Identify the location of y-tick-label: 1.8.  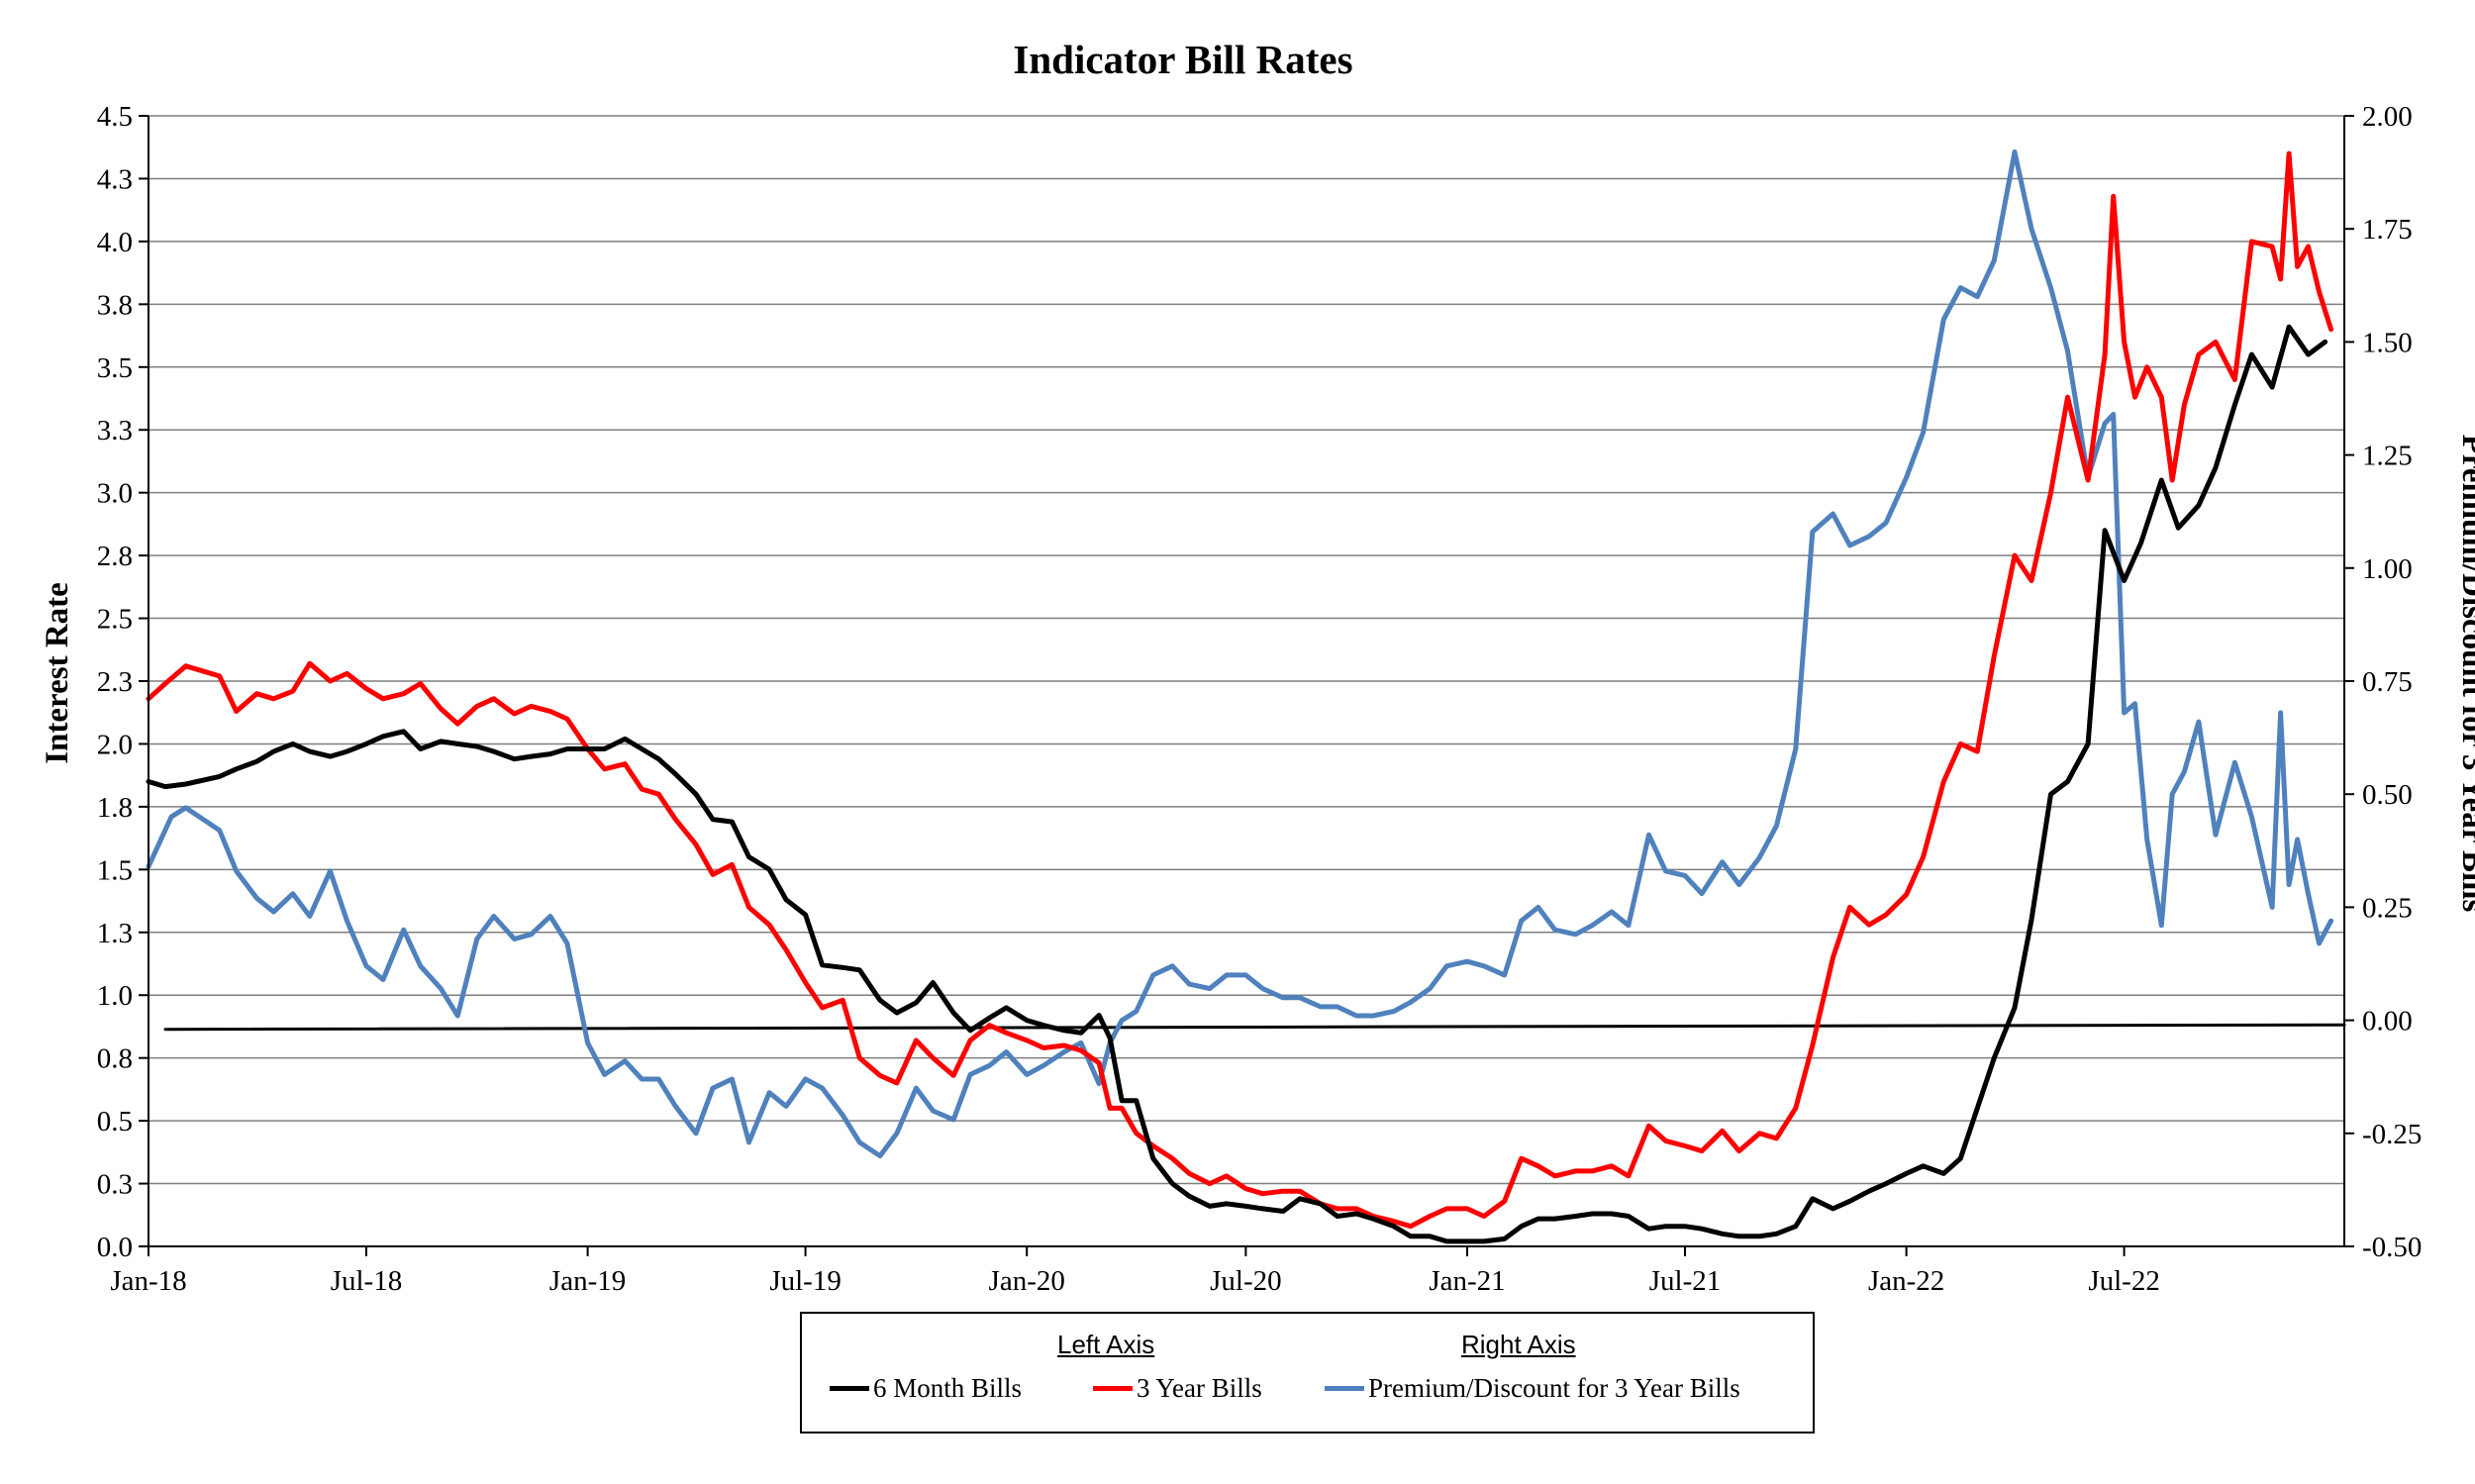
(115, 808).